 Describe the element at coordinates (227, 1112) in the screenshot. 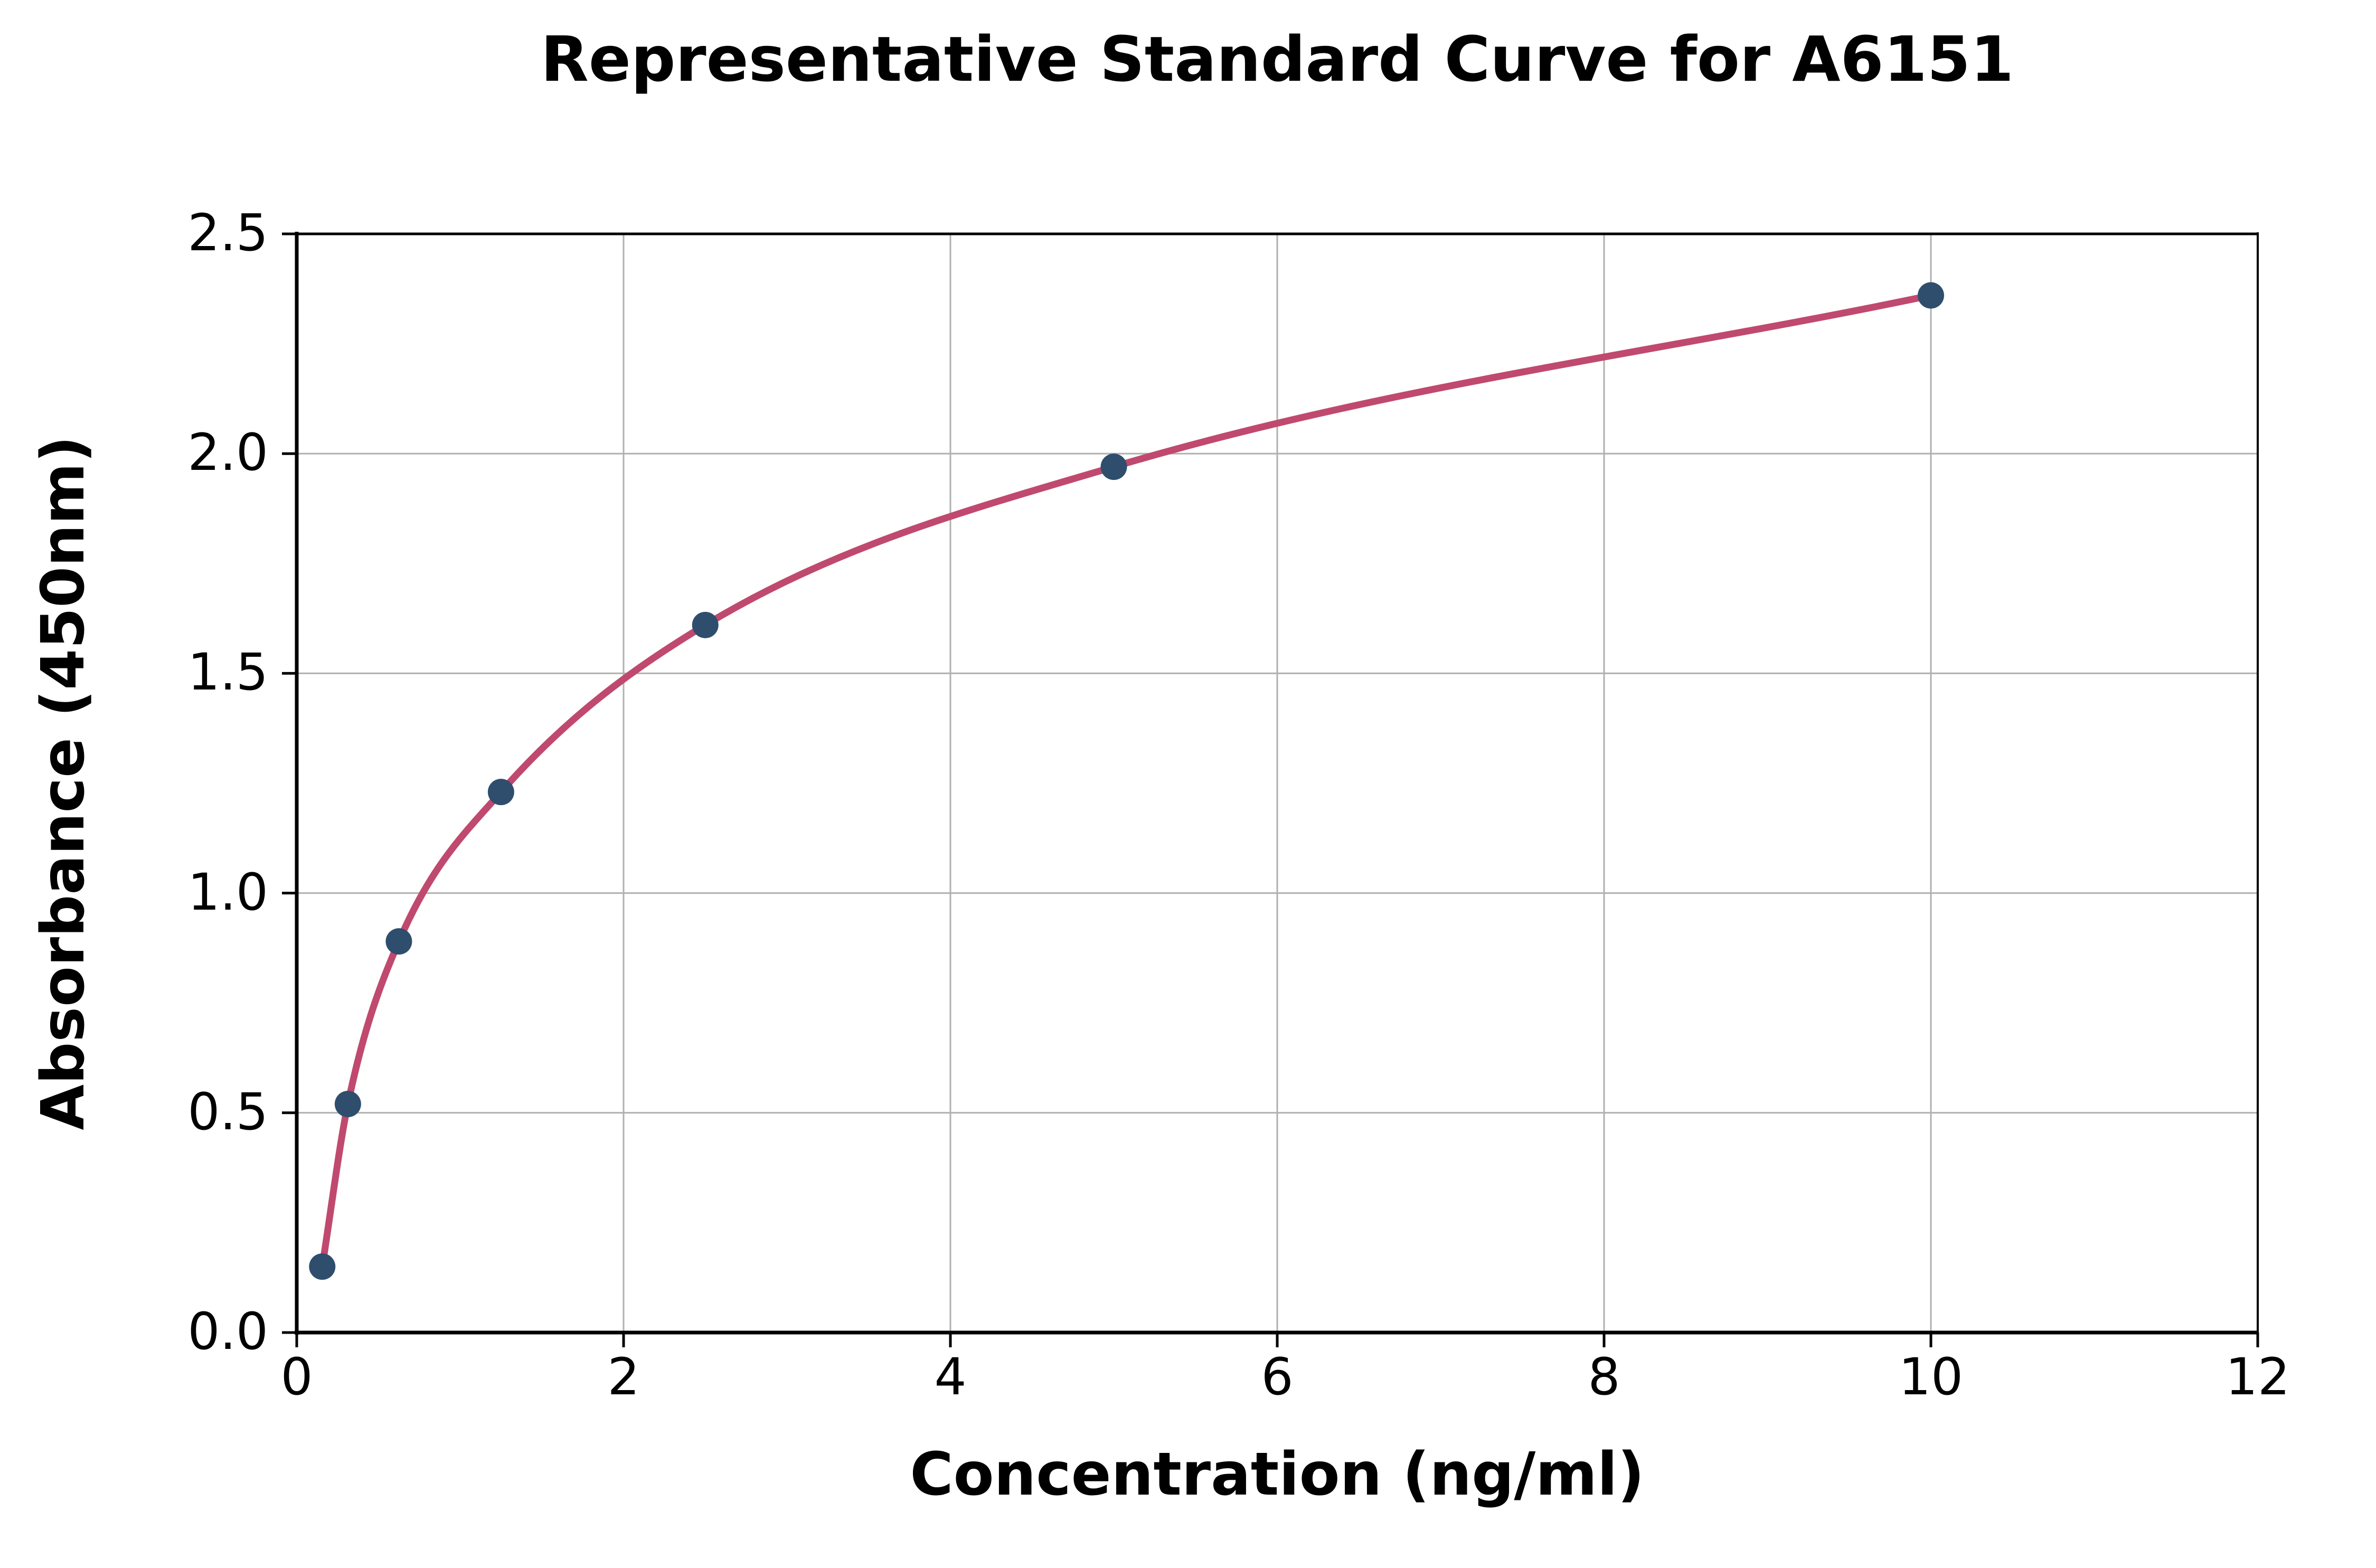

I see `y-tick-label: 0.5` at that location.